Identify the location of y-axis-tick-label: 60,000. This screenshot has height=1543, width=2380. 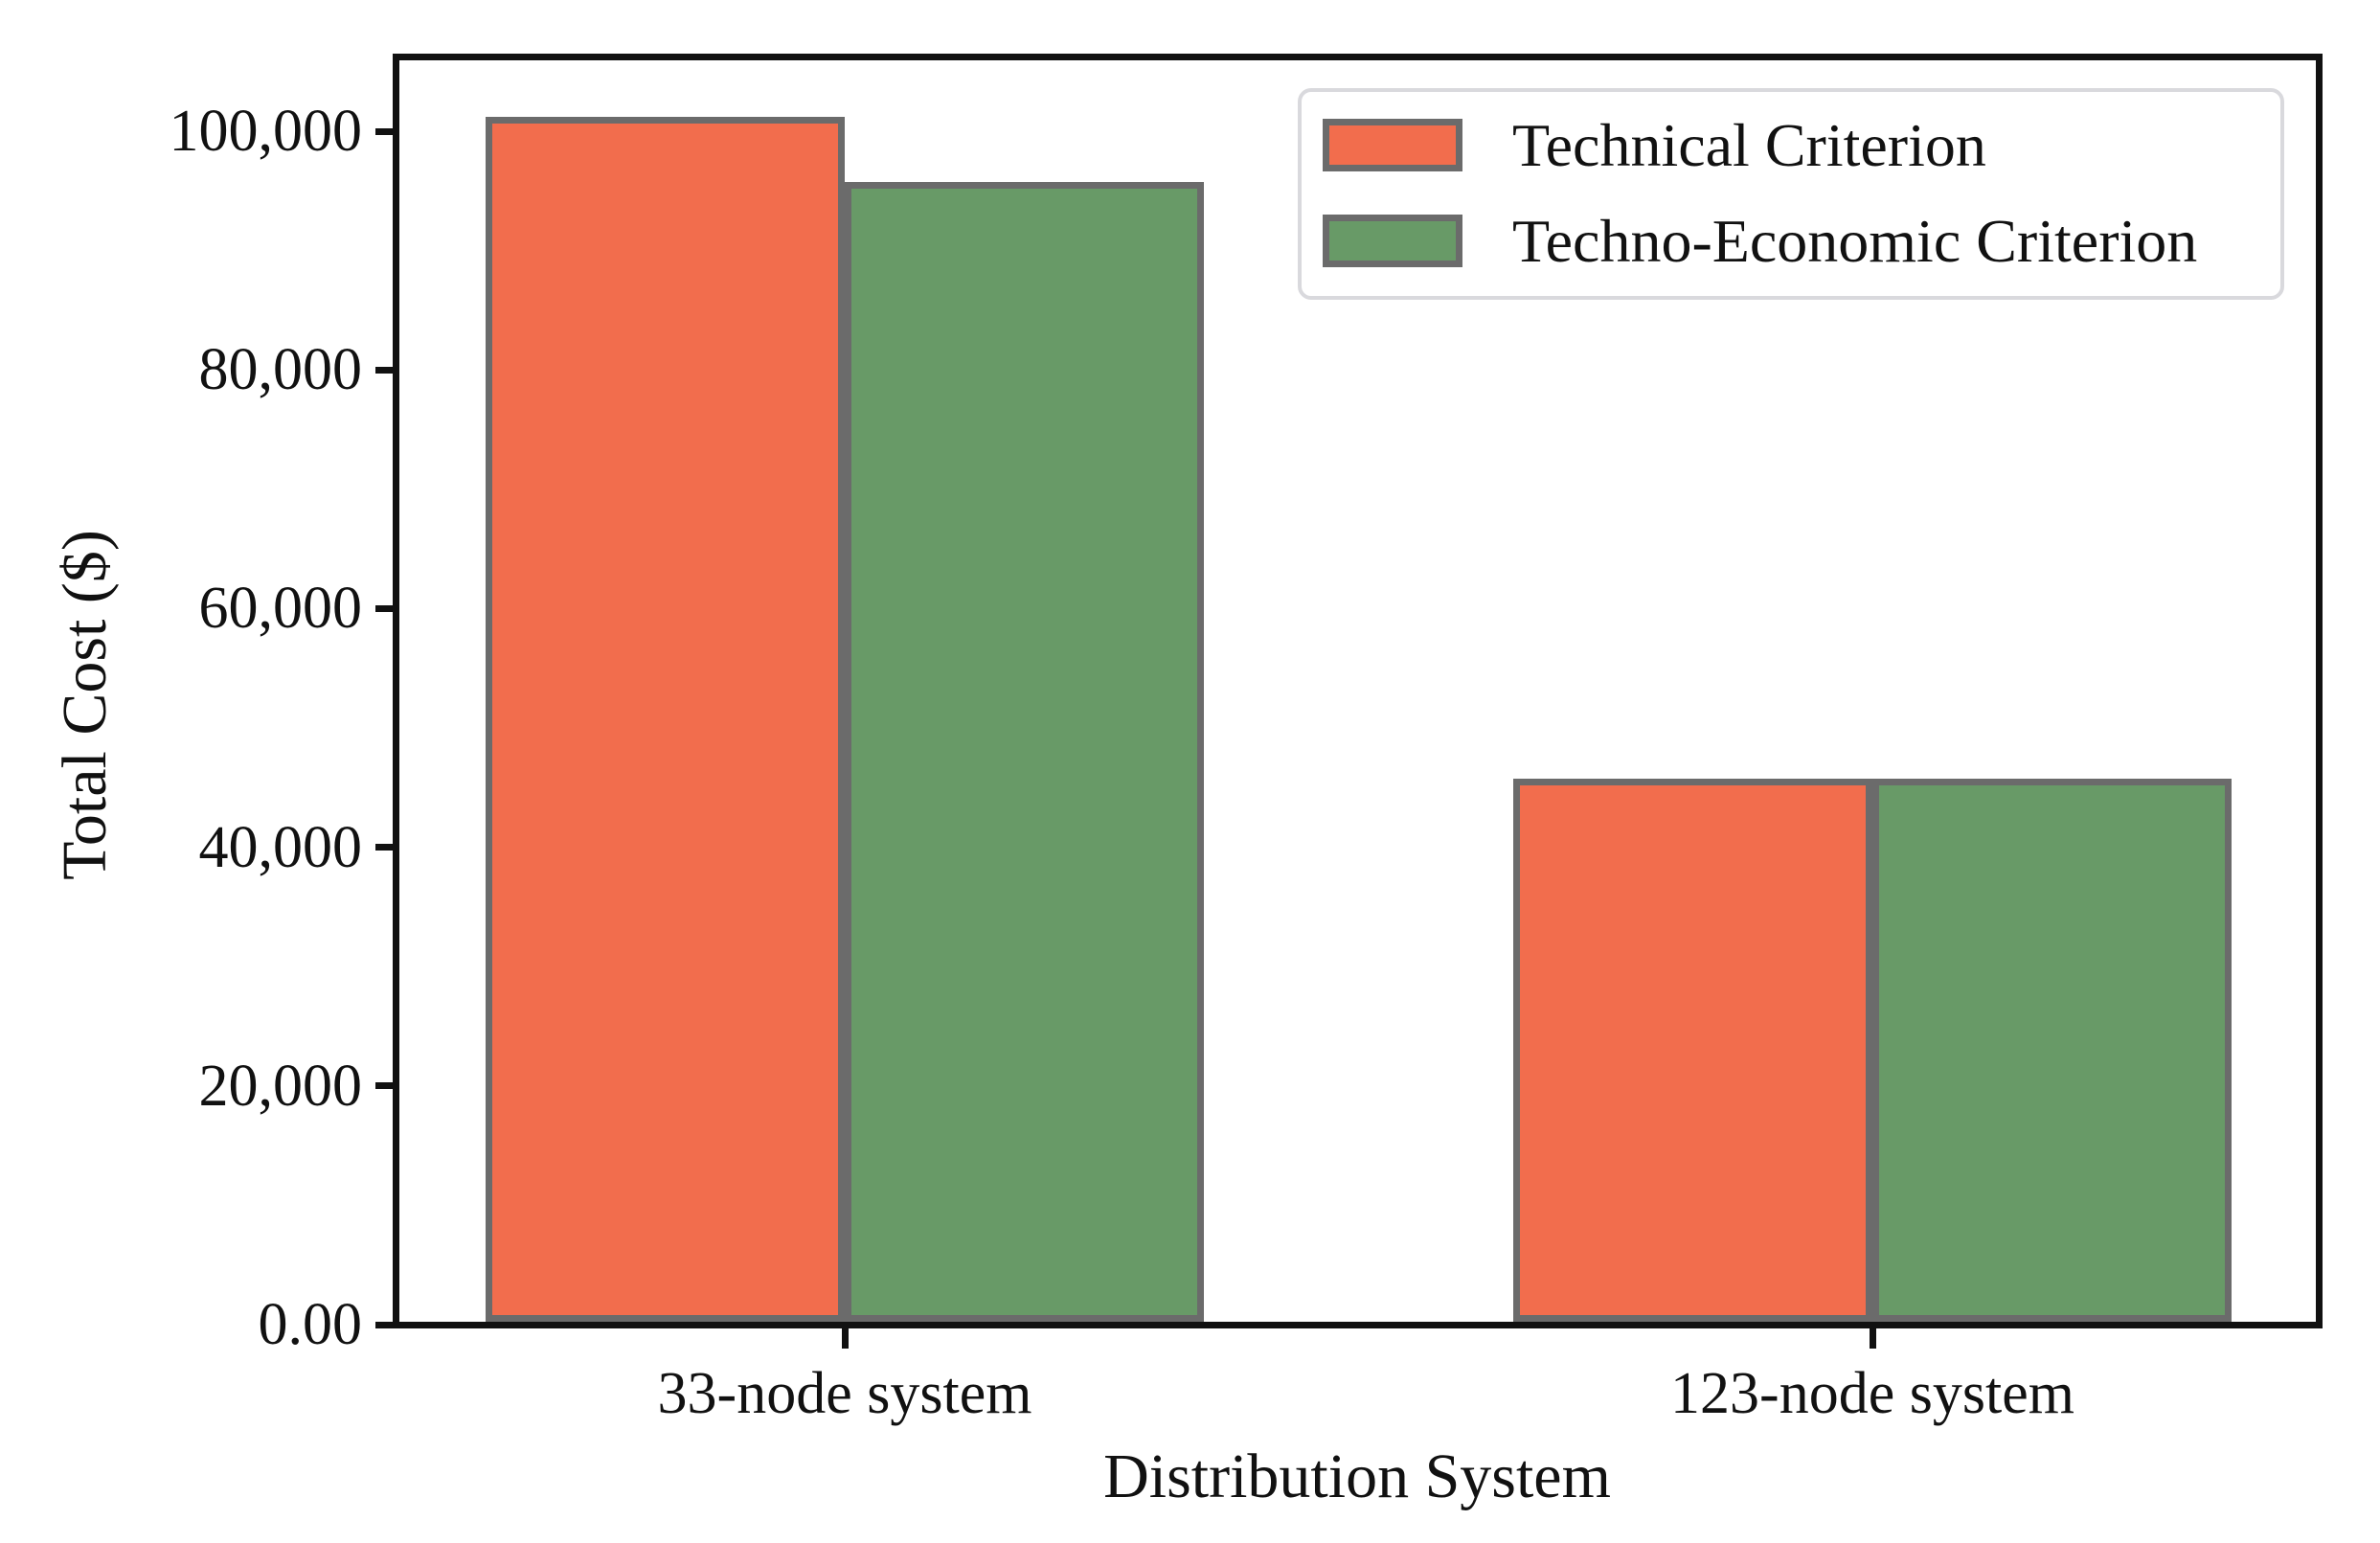
(280, 608).